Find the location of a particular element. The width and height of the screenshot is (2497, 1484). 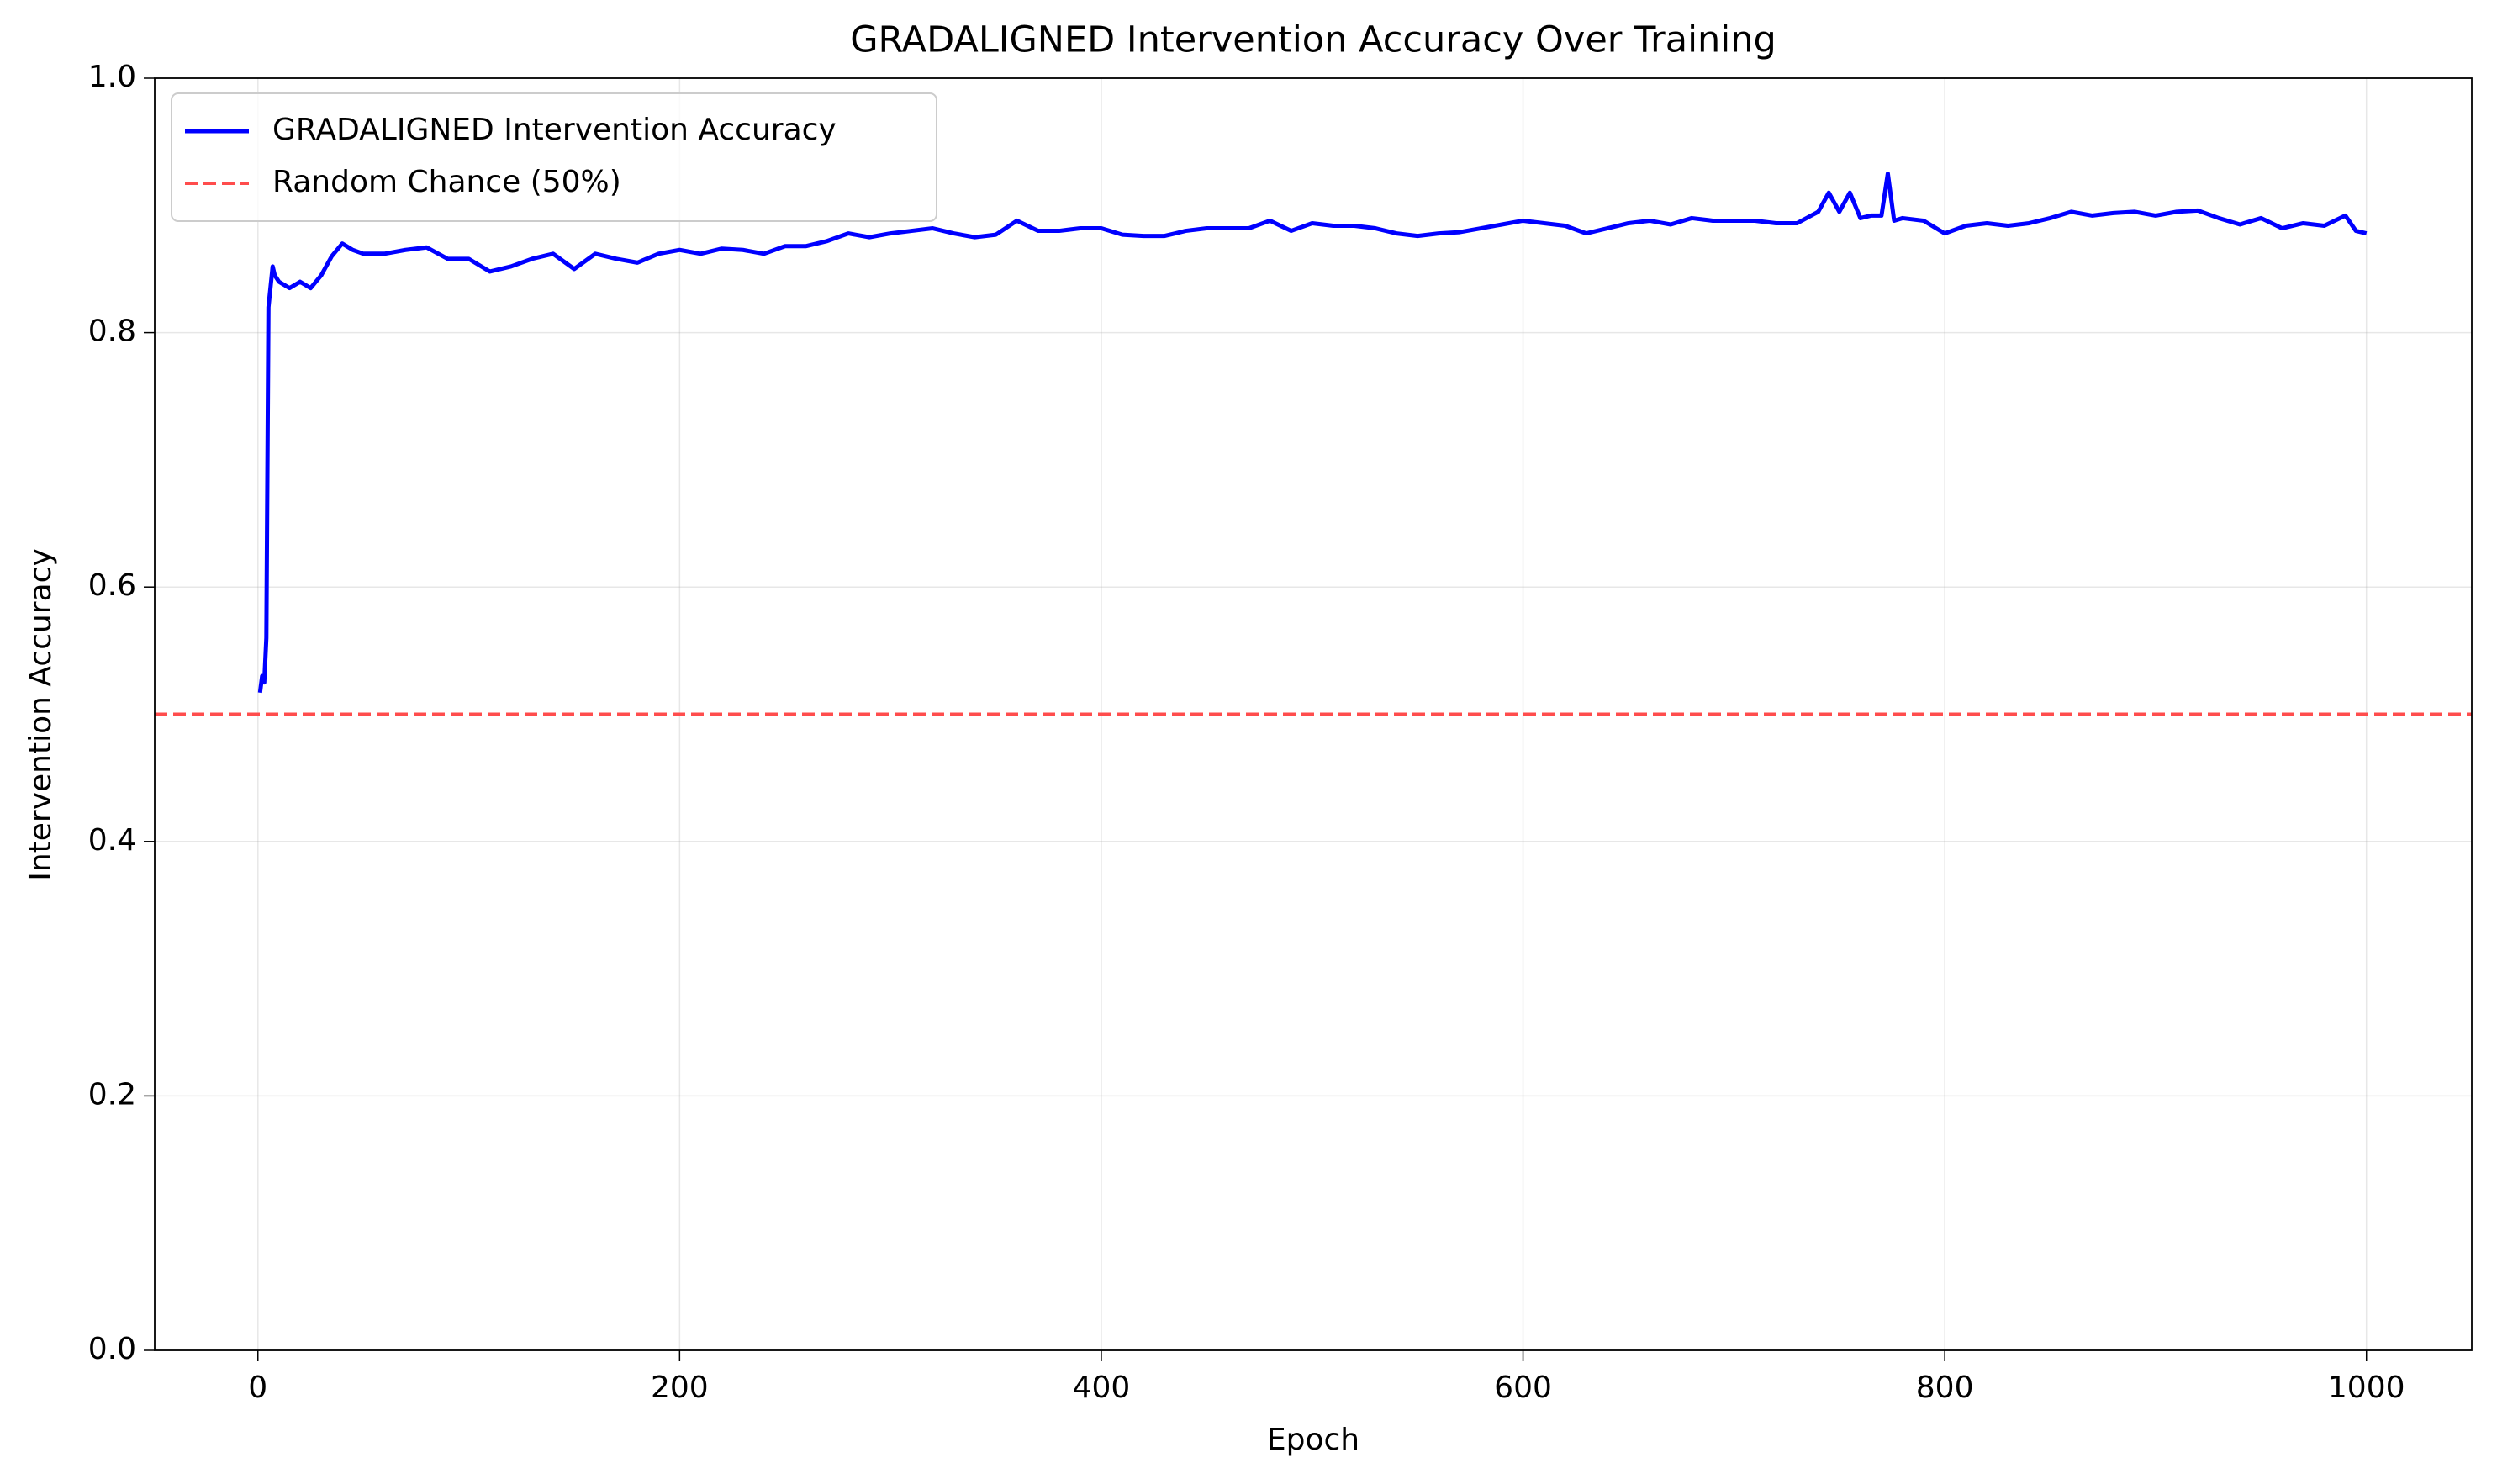

y-tick-label: 1.0 is located at coordinates (112, 77).